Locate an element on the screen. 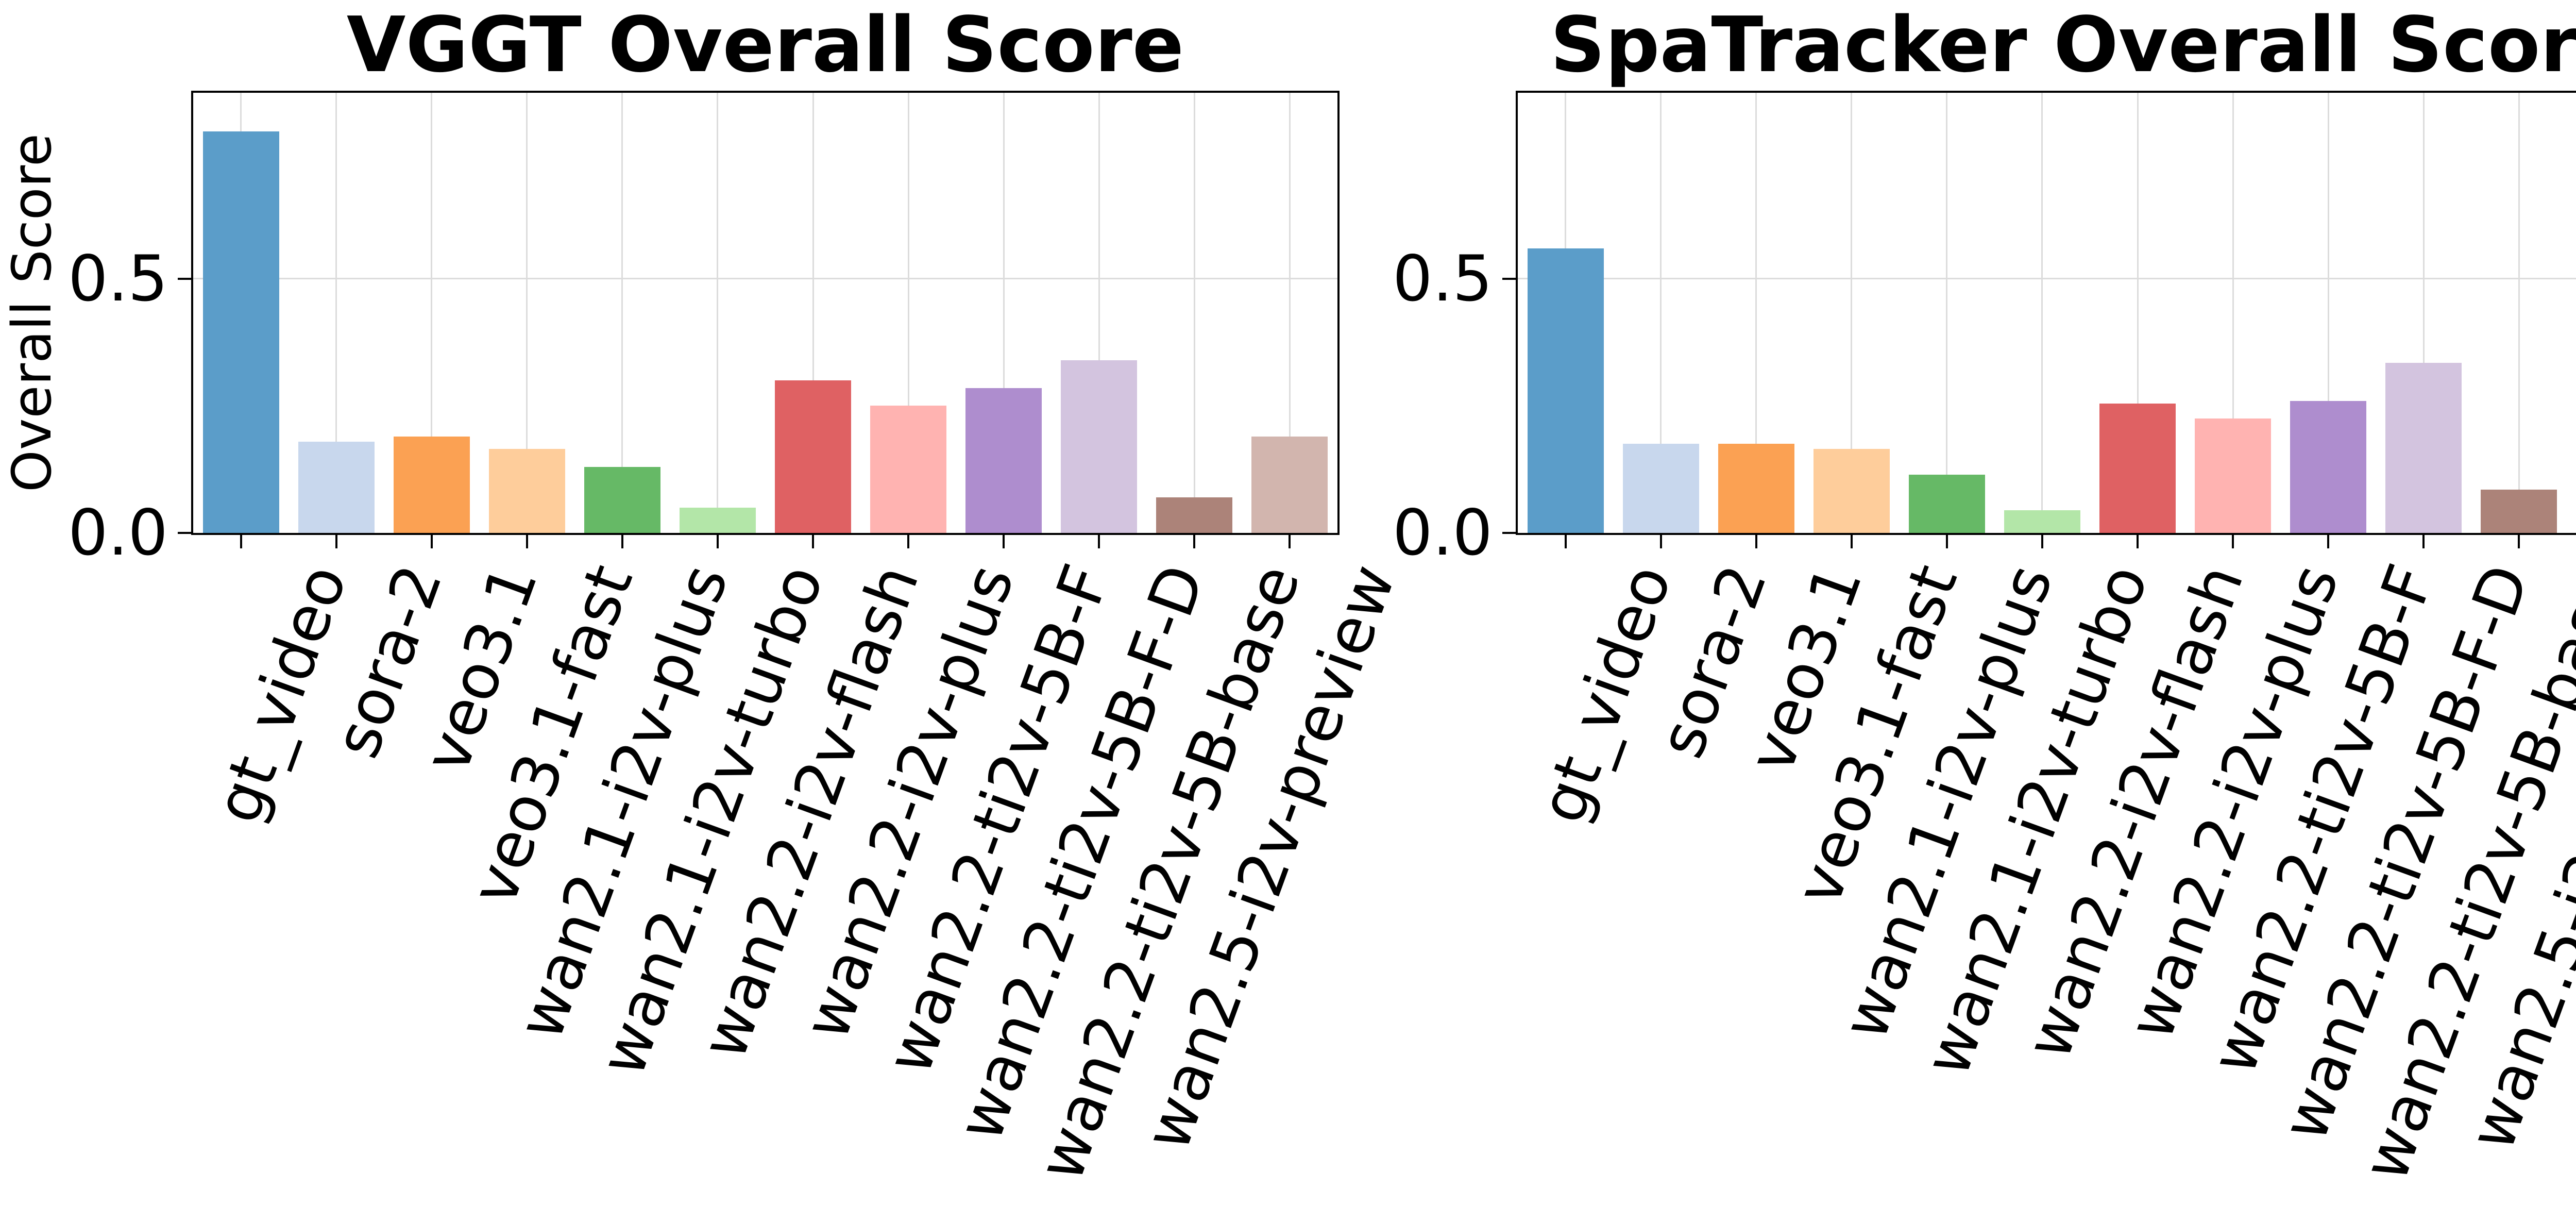 The image size is (2576, 1222). bar-wan2.5-i2v-preview is located at coordinates (1289, 484).